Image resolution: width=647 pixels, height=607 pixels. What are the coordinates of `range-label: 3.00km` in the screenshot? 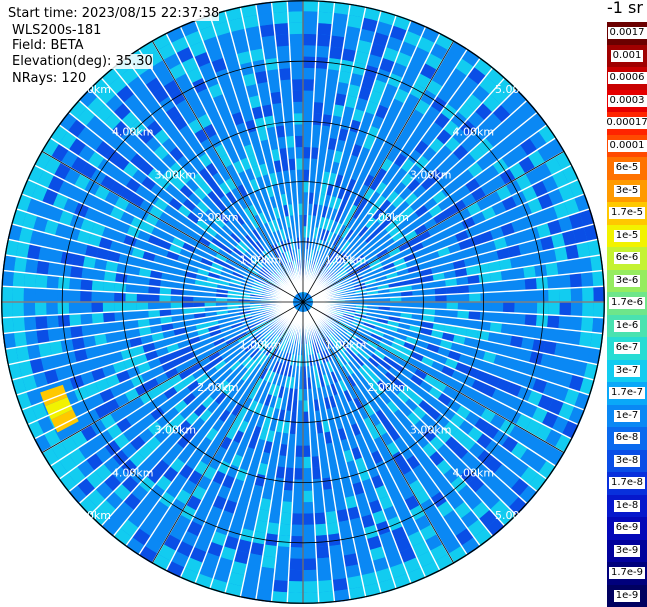 It's located at (431, 430).